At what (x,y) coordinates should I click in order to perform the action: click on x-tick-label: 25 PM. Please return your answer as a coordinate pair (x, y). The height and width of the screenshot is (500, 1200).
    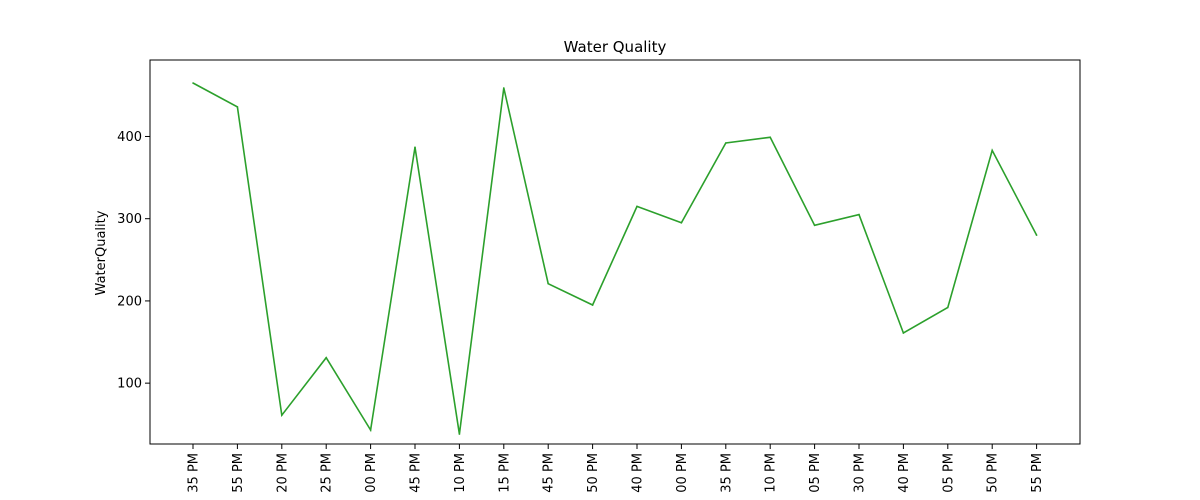
    Looking at the image, I should click on (327, 473).